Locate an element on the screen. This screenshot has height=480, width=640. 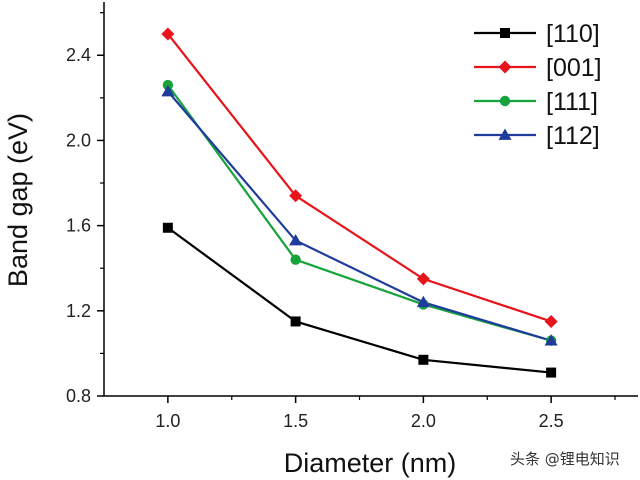
legend-label-1: [001] is located at coordinates (574, 68).